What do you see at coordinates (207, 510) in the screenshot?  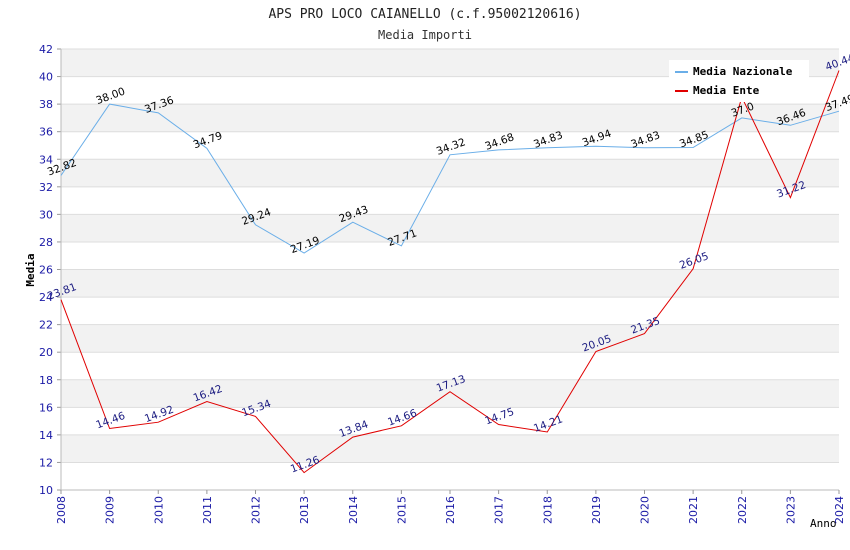 I see `x-tick-label: 2011` at bounding box center [207, 510].